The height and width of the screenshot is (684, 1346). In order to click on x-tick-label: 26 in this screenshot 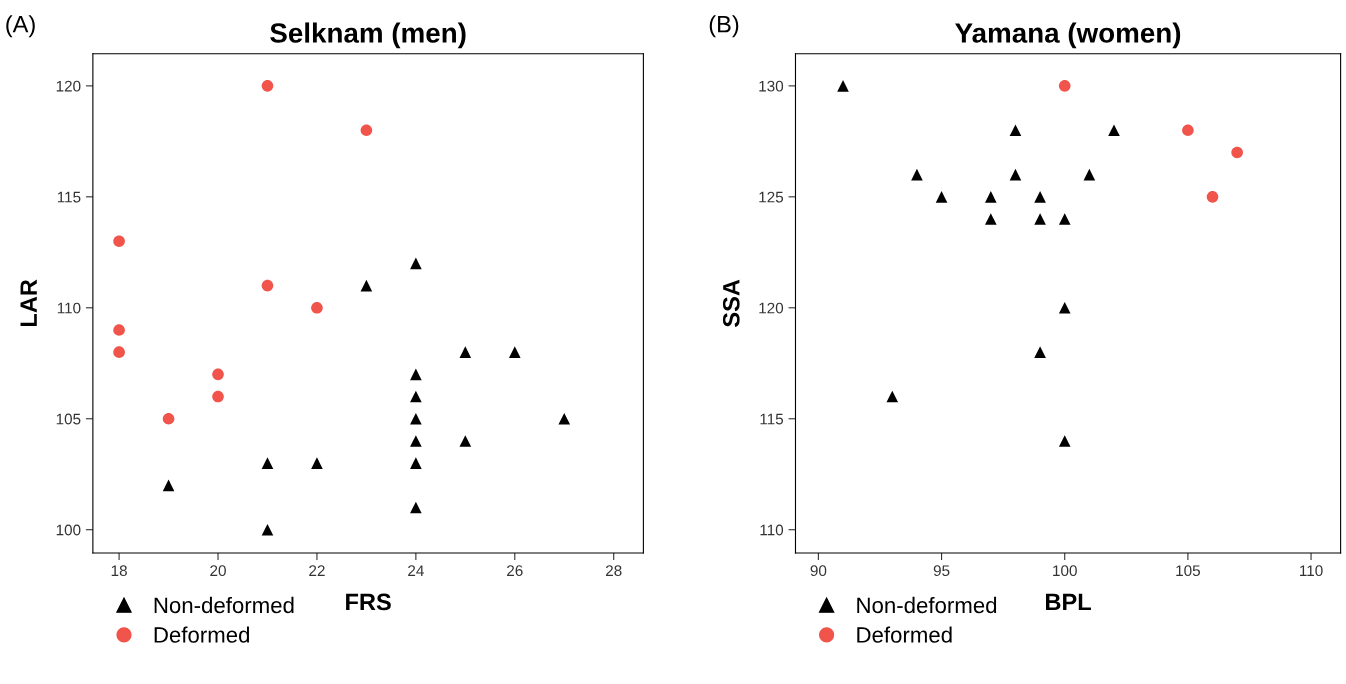, I will do `click(515, 571)`.